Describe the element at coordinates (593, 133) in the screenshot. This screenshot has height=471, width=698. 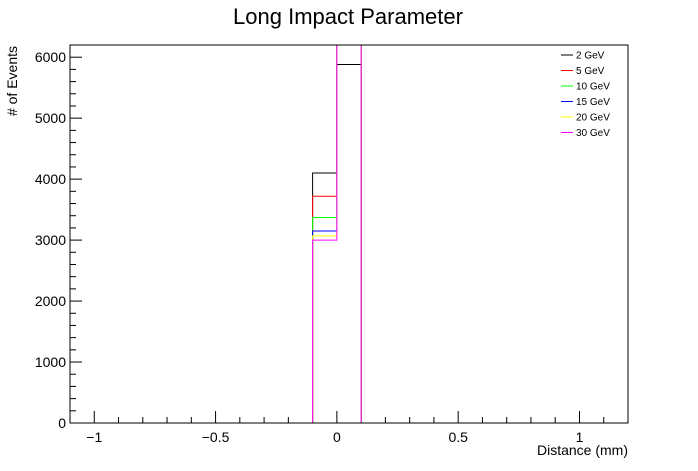
I see `legend-label: 30 GeV` at that location.